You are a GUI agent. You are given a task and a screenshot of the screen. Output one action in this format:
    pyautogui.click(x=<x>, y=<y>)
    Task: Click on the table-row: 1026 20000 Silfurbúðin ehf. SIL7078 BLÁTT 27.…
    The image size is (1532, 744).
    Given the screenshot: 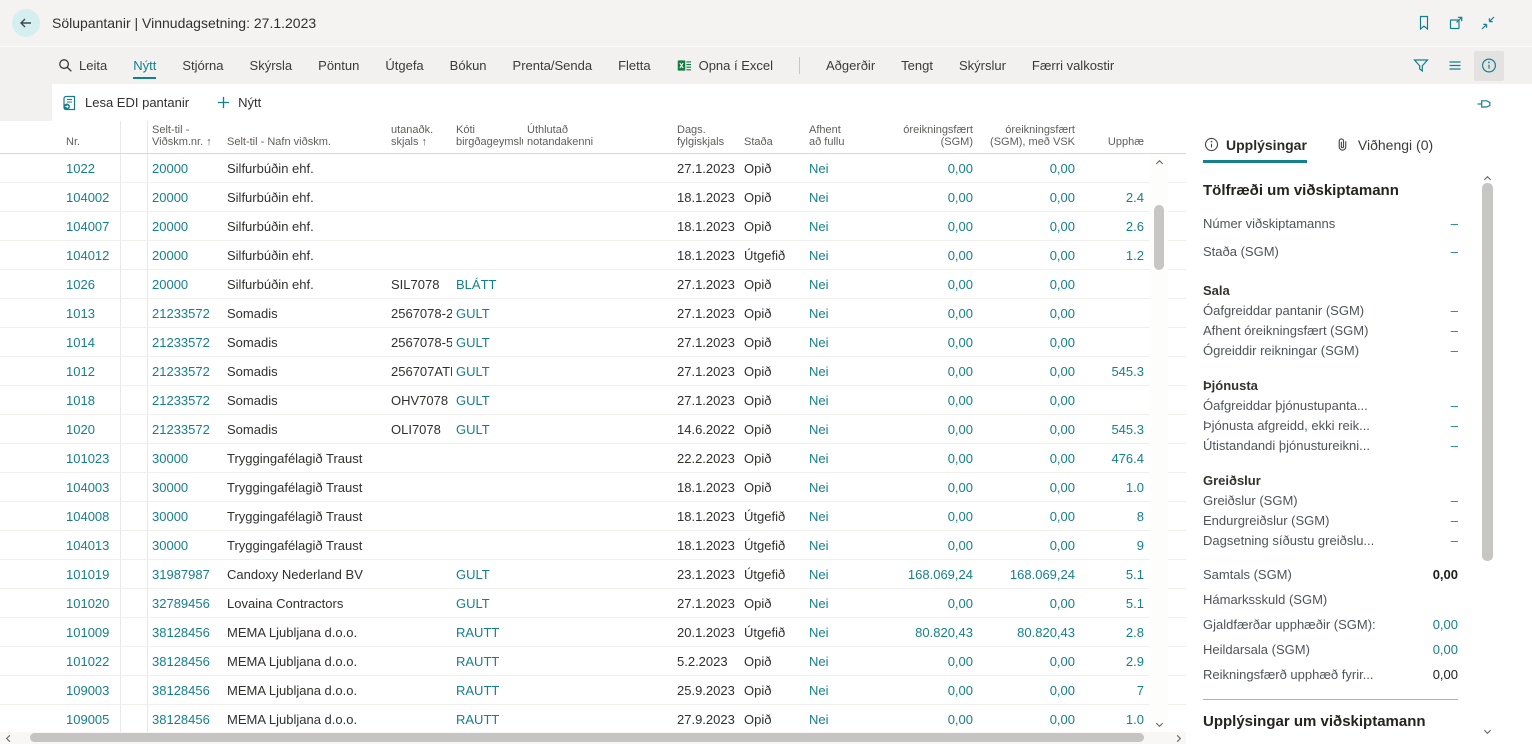 What is the action you would take?
    pyautogui.click(x=593, y=284)
    